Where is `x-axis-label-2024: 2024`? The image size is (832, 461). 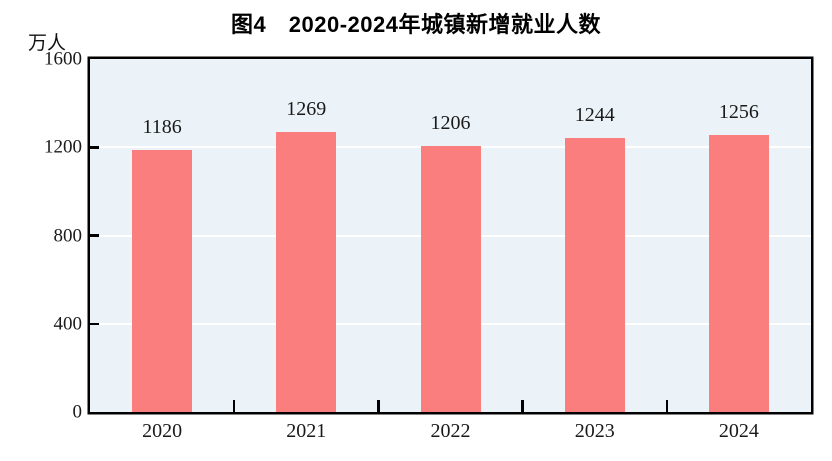
x-axis-label-2024: 2024 is located at coordinates (738, 431).